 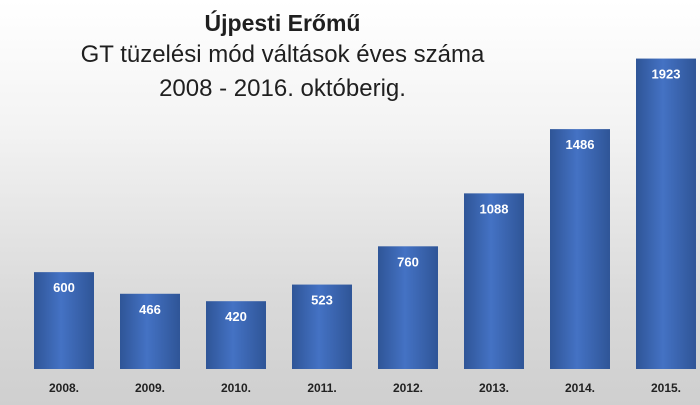 I want to click on bar-2008, so click(x=64, y=320).